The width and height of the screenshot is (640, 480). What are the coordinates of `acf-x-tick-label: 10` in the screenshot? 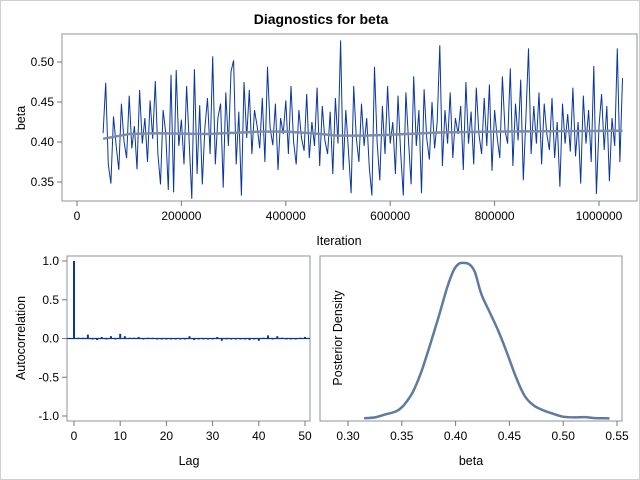 It's located at (121, 436).